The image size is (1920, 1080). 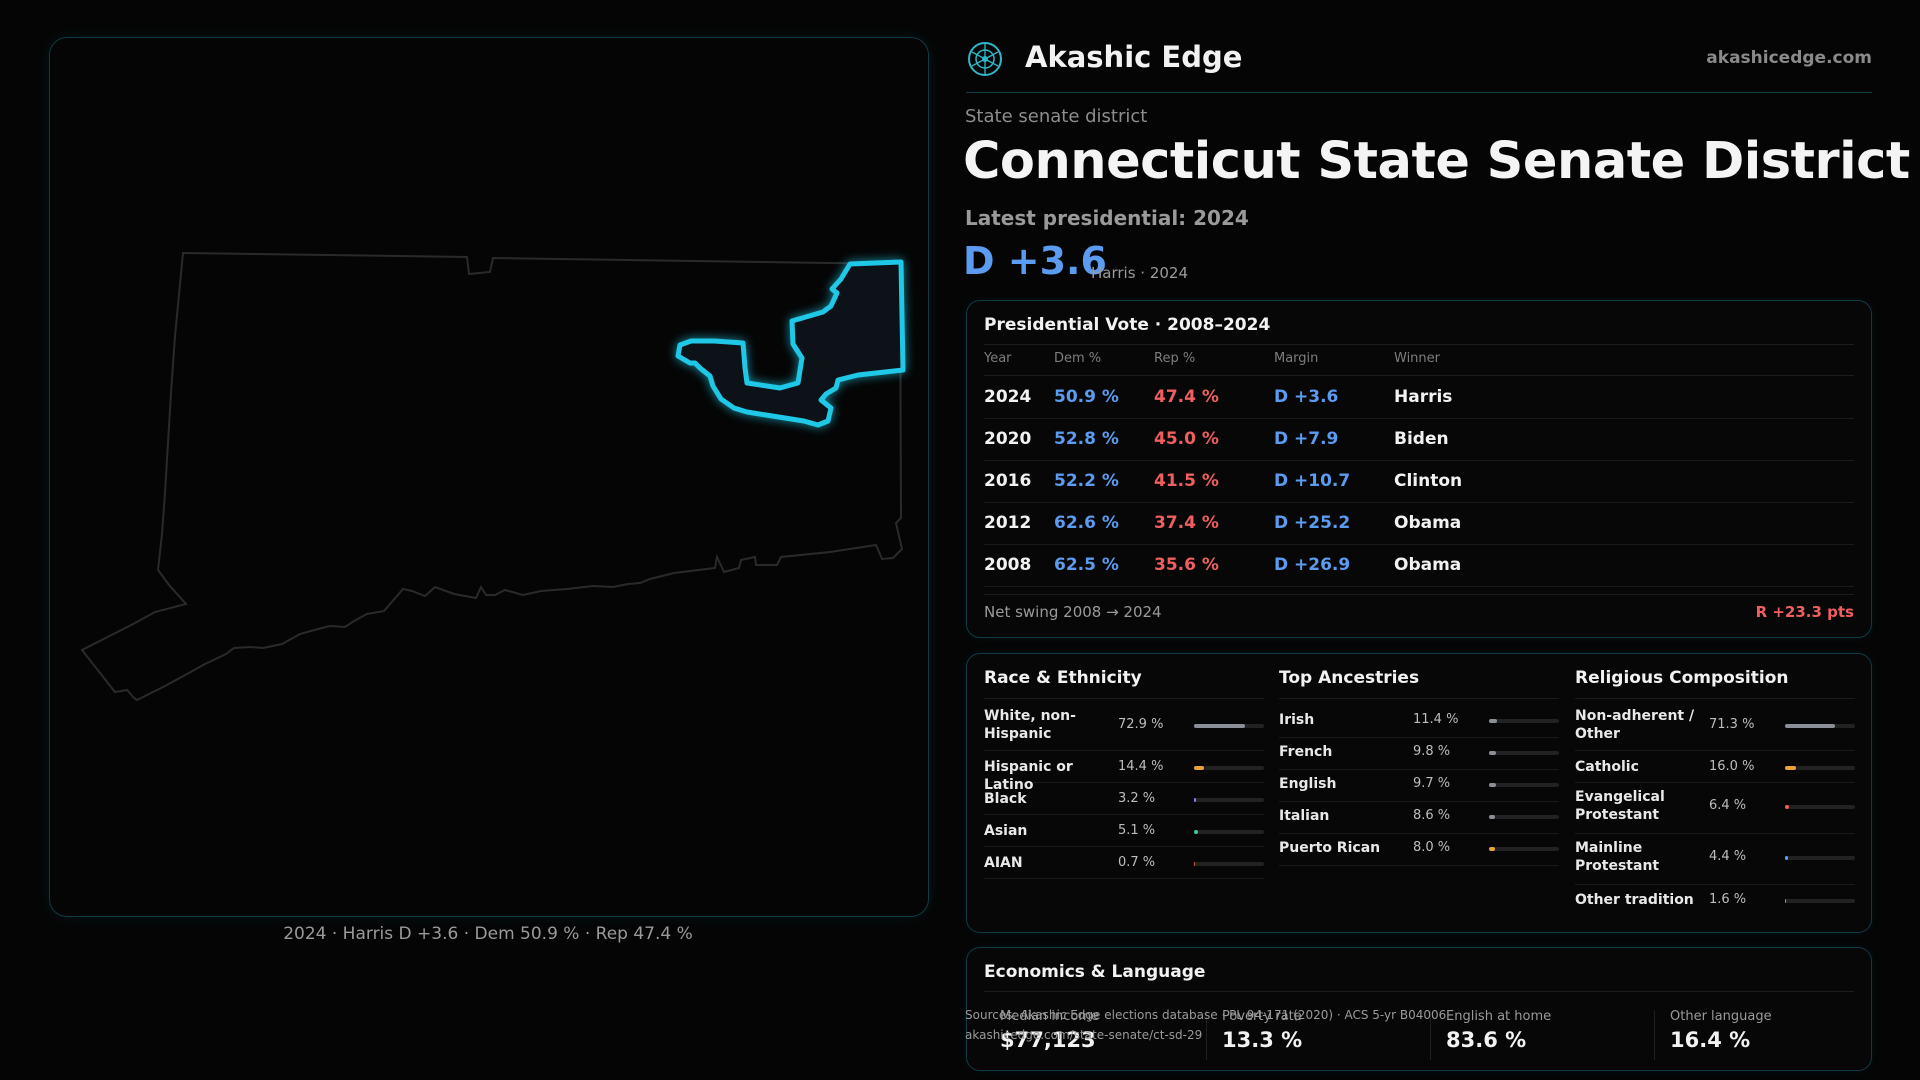 What do you see at coordinates (1417, 358) in the screenshot?
I see `column-header-winner: Winner` at bounding box center [1417, 358].